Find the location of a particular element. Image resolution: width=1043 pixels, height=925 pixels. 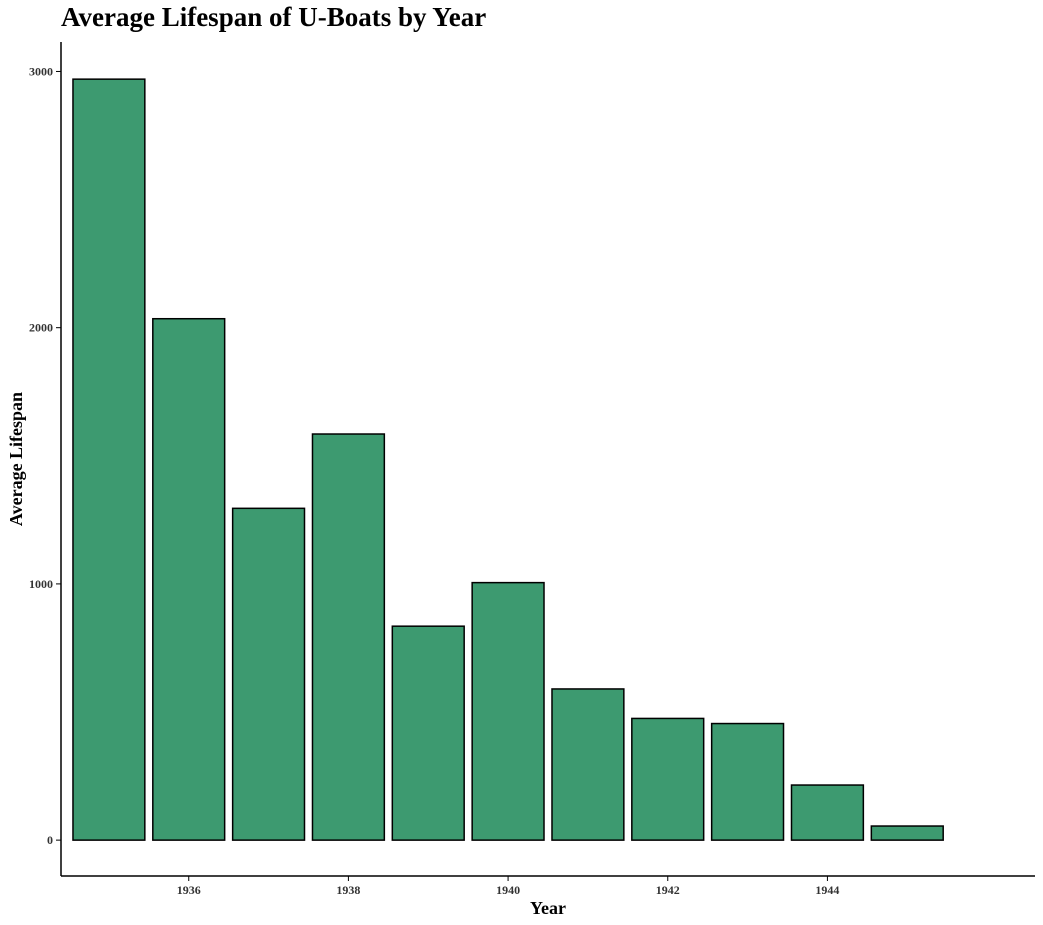

bar-1935 is located at coordinates (109, 459).